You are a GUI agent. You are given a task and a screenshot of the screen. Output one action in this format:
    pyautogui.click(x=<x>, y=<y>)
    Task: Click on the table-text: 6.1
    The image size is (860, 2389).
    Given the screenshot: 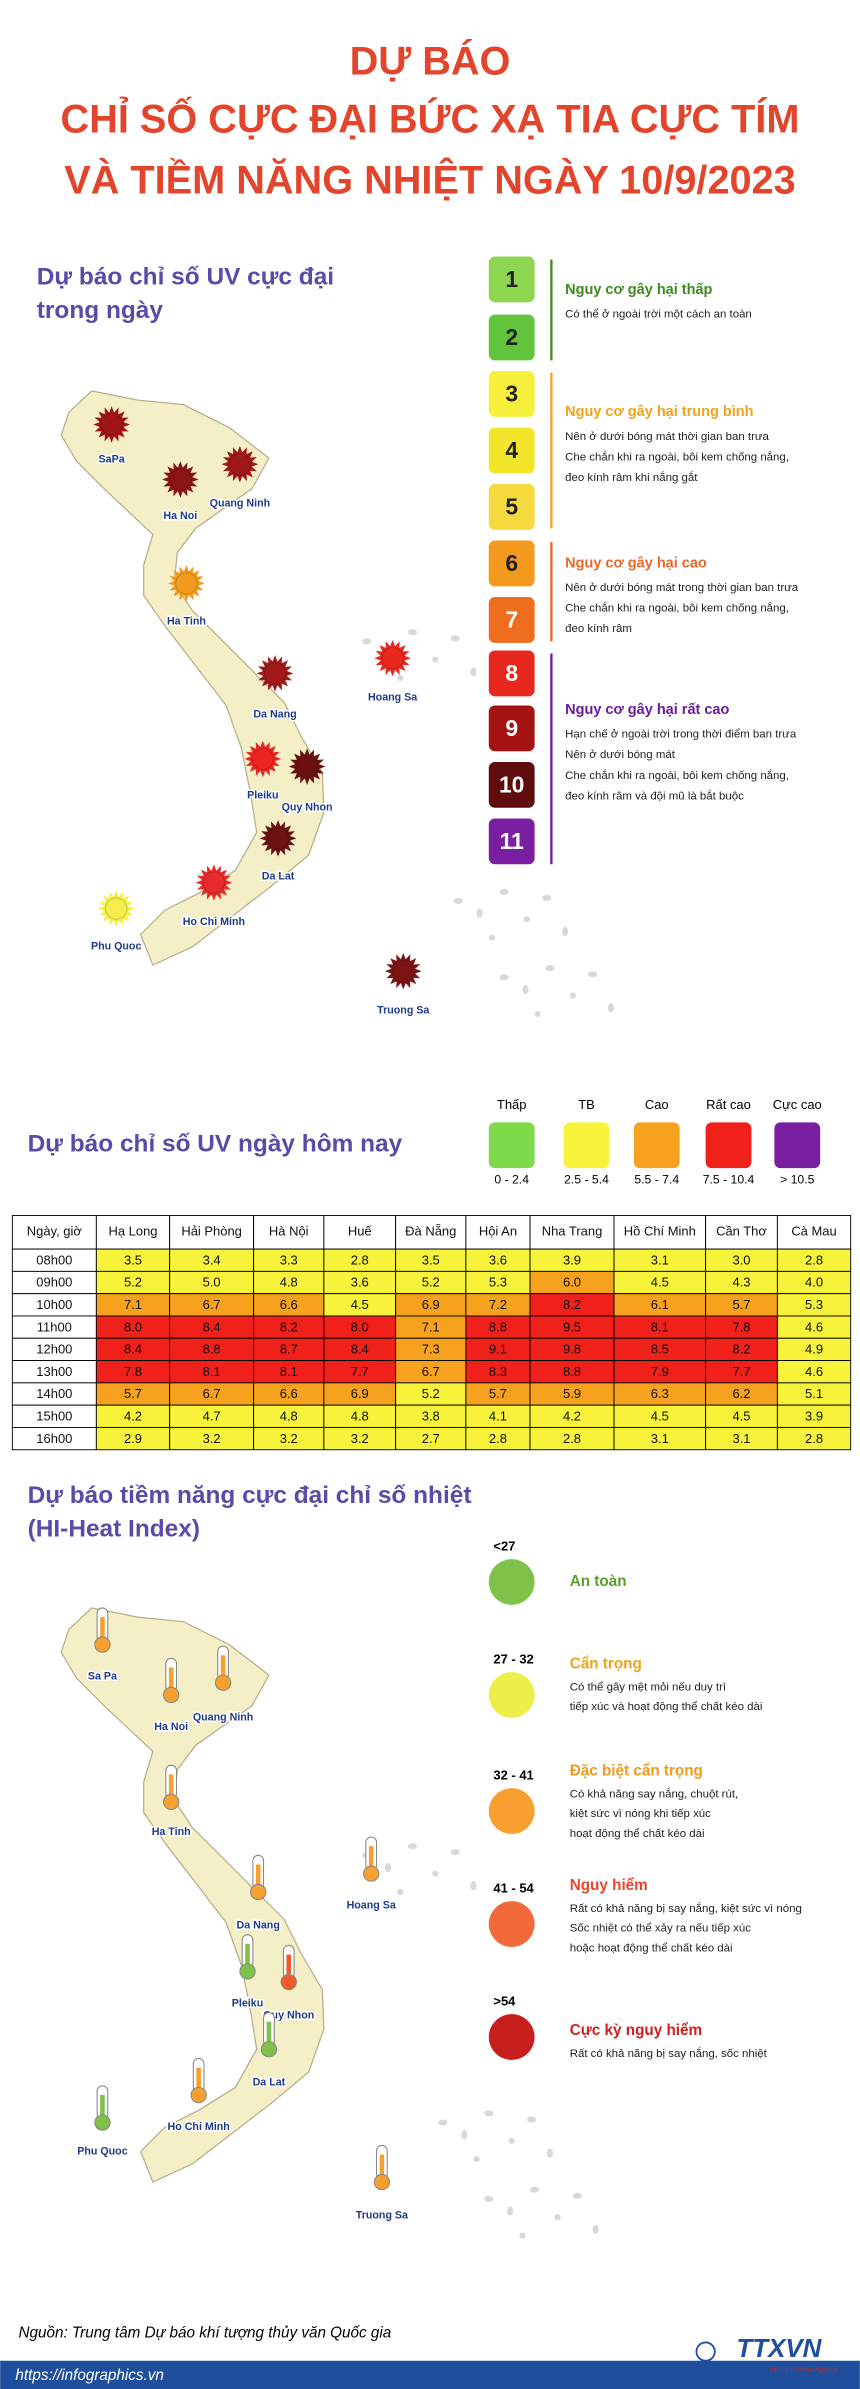 What is the action you would take?
    pyautogui.click(x=660, y=1304)
    